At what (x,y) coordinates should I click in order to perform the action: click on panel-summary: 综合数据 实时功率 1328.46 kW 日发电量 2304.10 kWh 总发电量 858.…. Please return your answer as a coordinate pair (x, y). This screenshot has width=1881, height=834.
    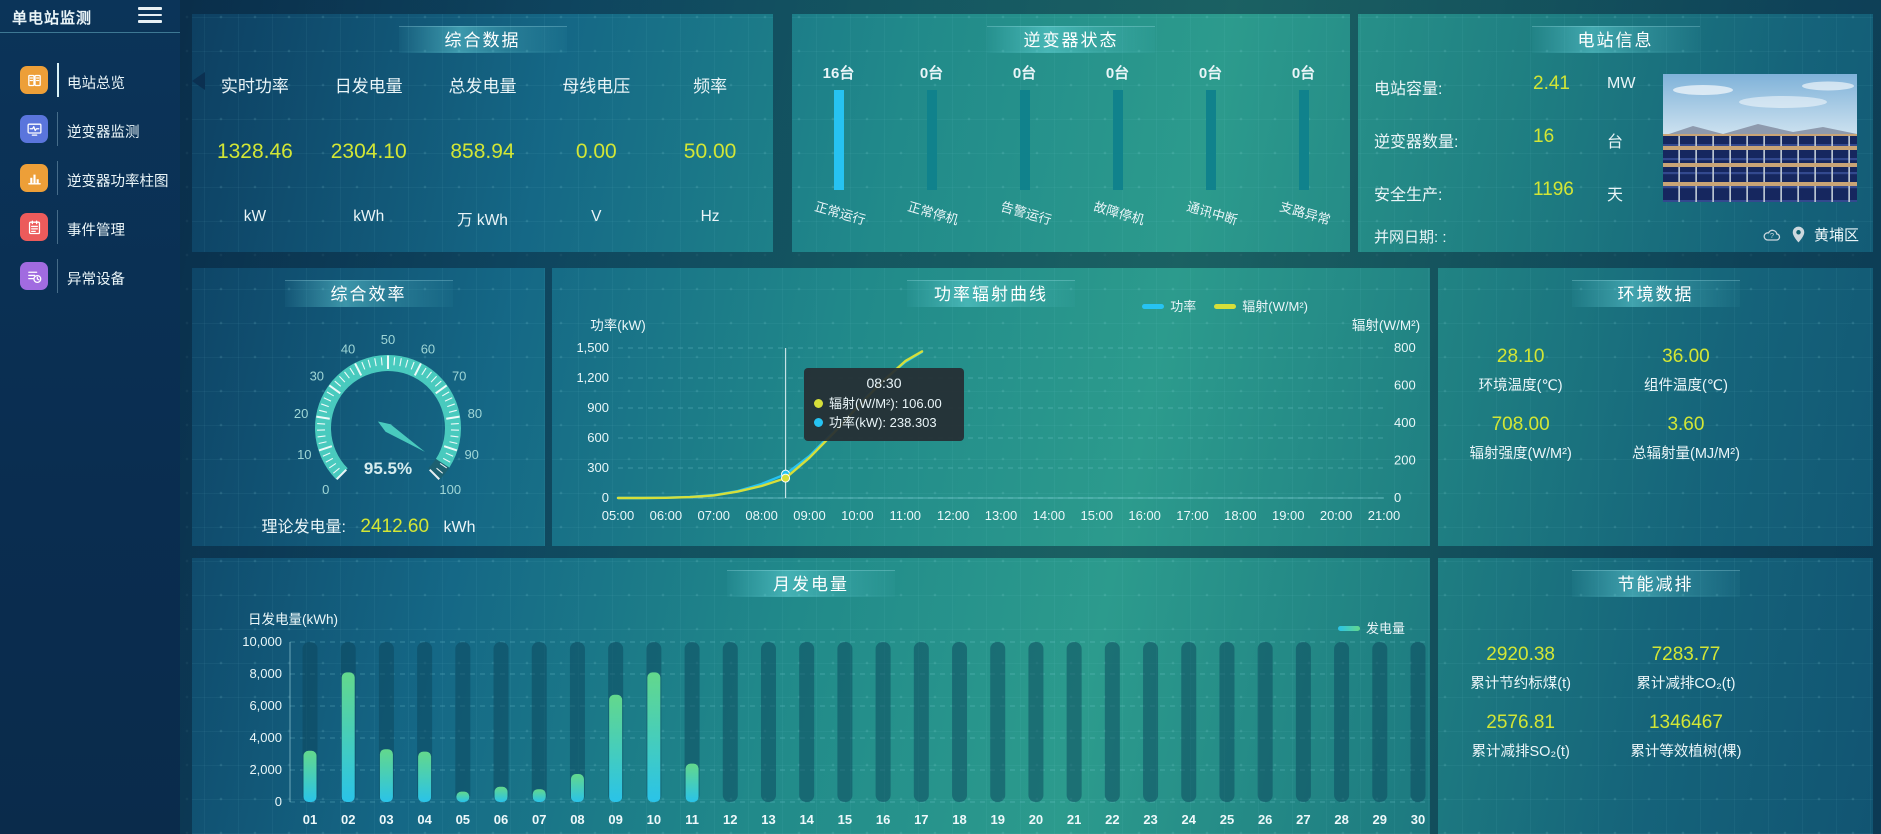
    Looking at the image, I should click on (482, 133).